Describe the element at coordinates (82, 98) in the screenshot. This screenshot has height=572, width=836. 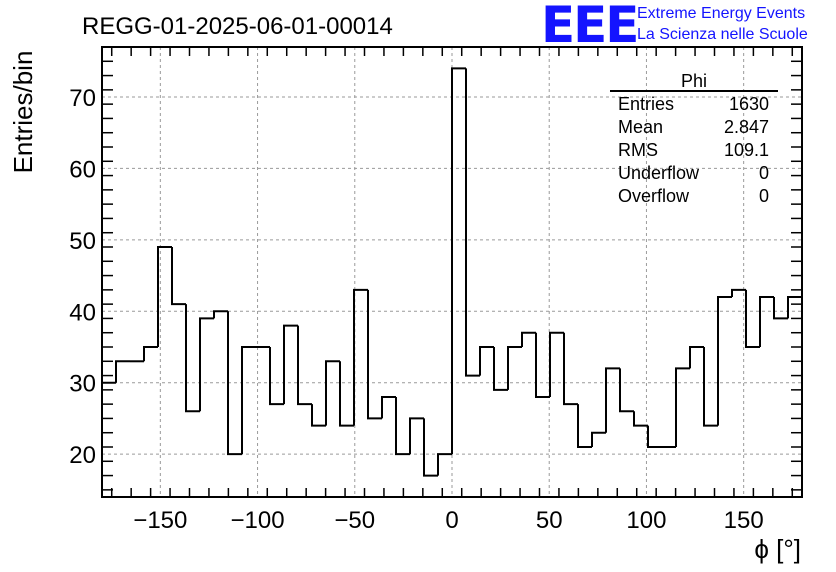
I see `y-tick-label: 70` at that location.